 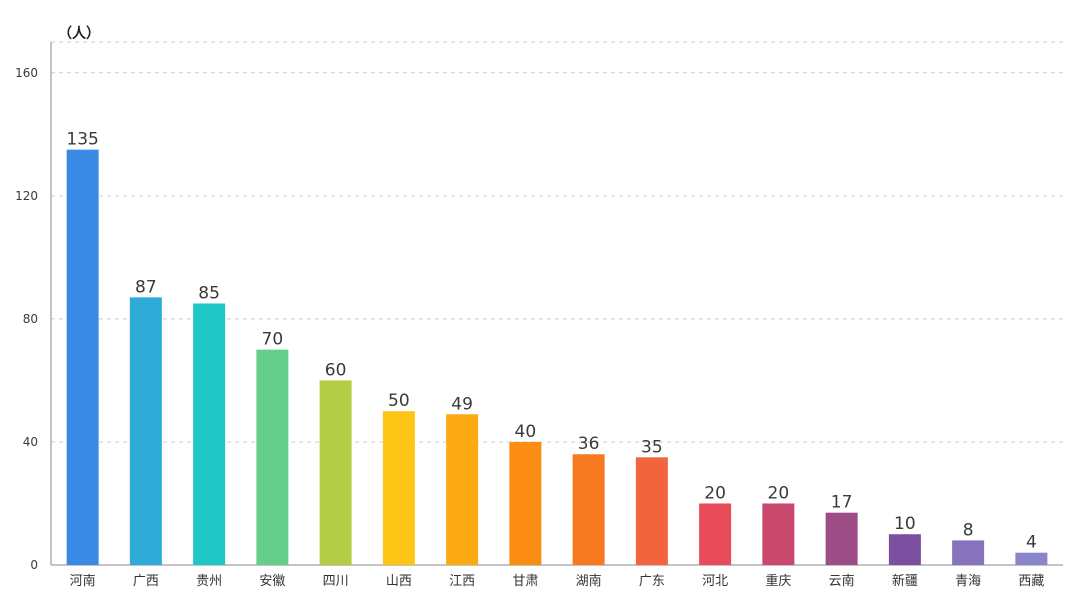 What do you see at coordinates (1031, 543) in the screenshot?
I see `data-label: 4` at bounding box center [1031, 543].